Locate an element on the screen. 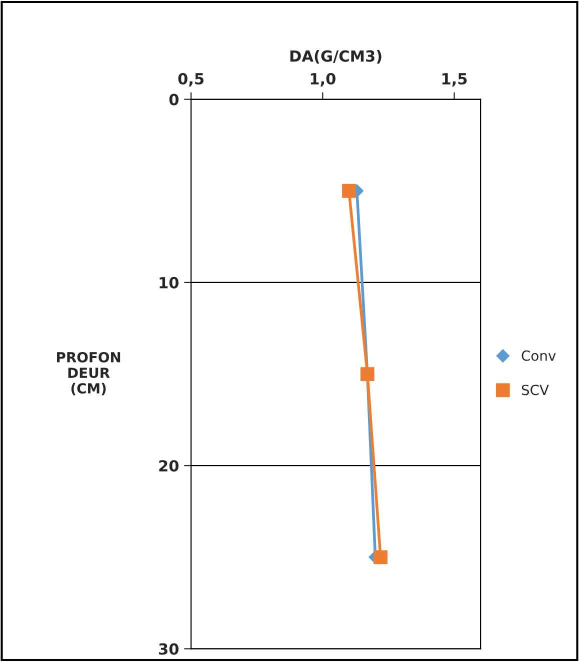 The image size is (579, 662). y-tick-label: 20 is located at coordinates (169, 466).